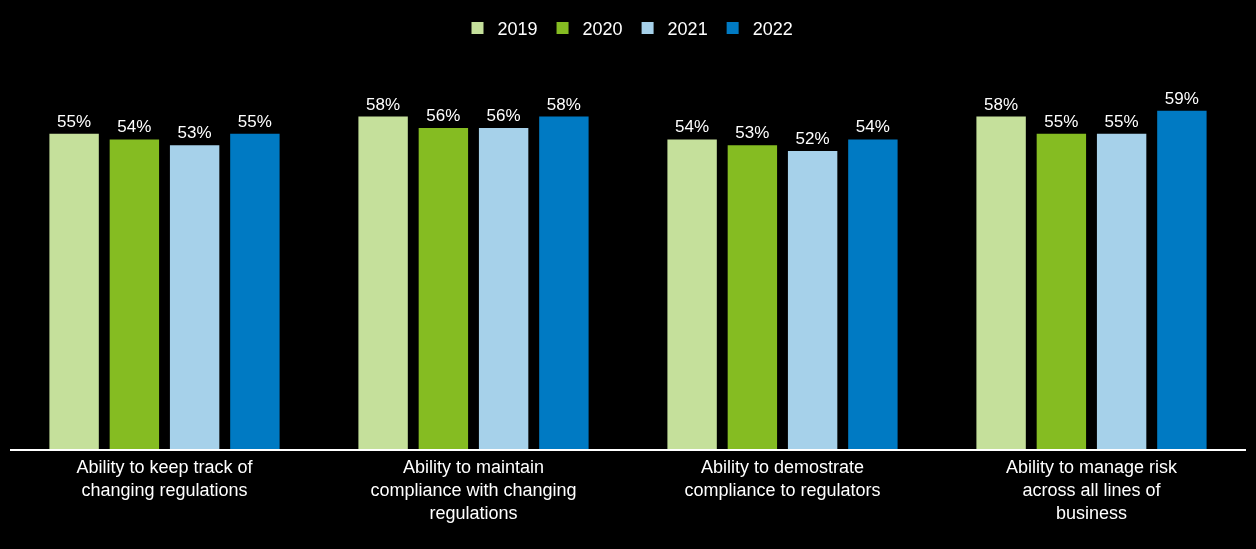  I want to click on x-tick-label: Ability to demostrate compliance to regulators, so click(782, 478).